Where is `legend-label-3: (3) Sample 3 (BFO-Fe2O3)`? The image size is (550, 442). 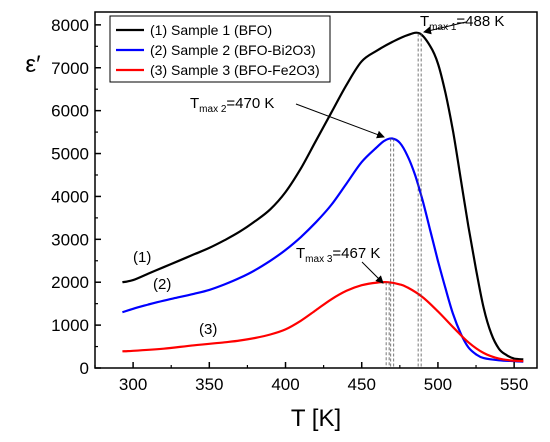 legend-label-3: (3) Sample 3 (BFO-Fe2O3) is located at coordinates (235, 70).